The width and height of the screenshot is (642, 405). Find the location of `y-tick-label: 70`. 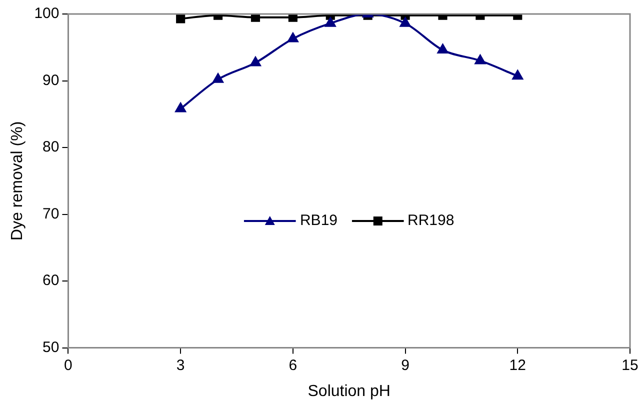

y-tick-label: 70 is located at coordinates (51, 213).